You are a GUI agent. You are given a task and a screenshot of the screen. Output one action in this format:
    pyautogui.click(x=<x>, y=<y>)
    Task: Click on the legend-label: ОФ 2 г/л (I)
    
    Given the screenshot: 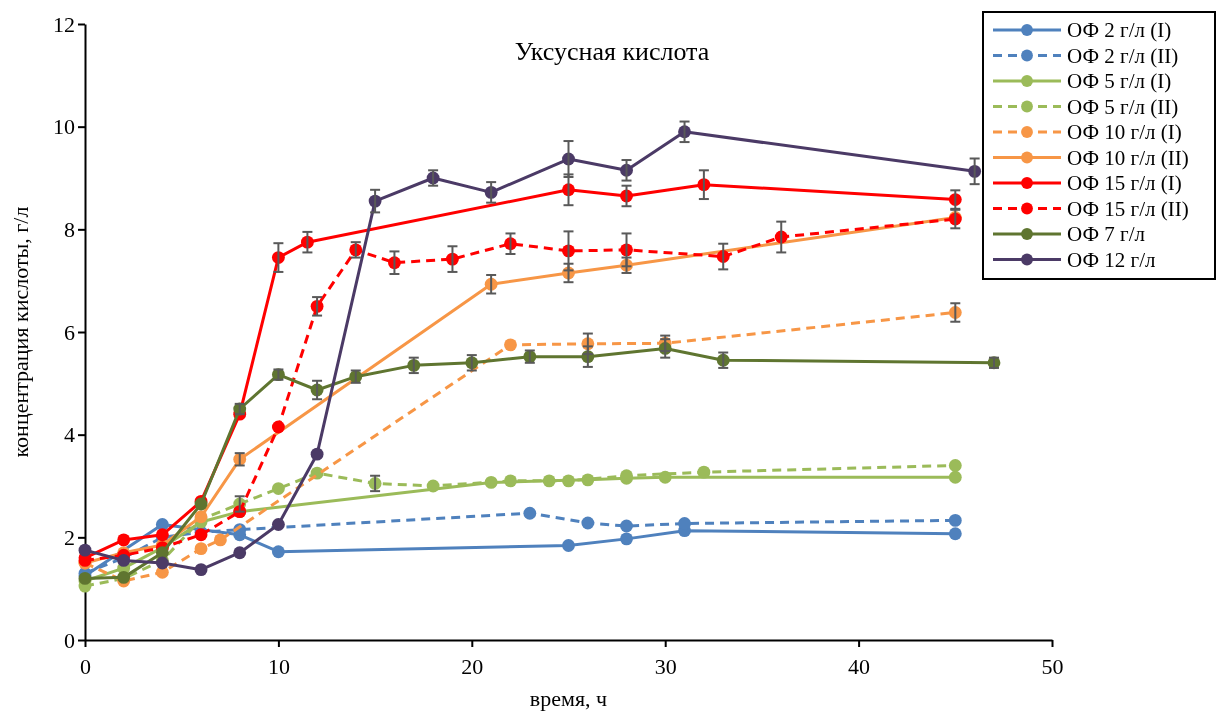 What is the action you would take?
    pyautogui.click(x=1119, y=30)
    